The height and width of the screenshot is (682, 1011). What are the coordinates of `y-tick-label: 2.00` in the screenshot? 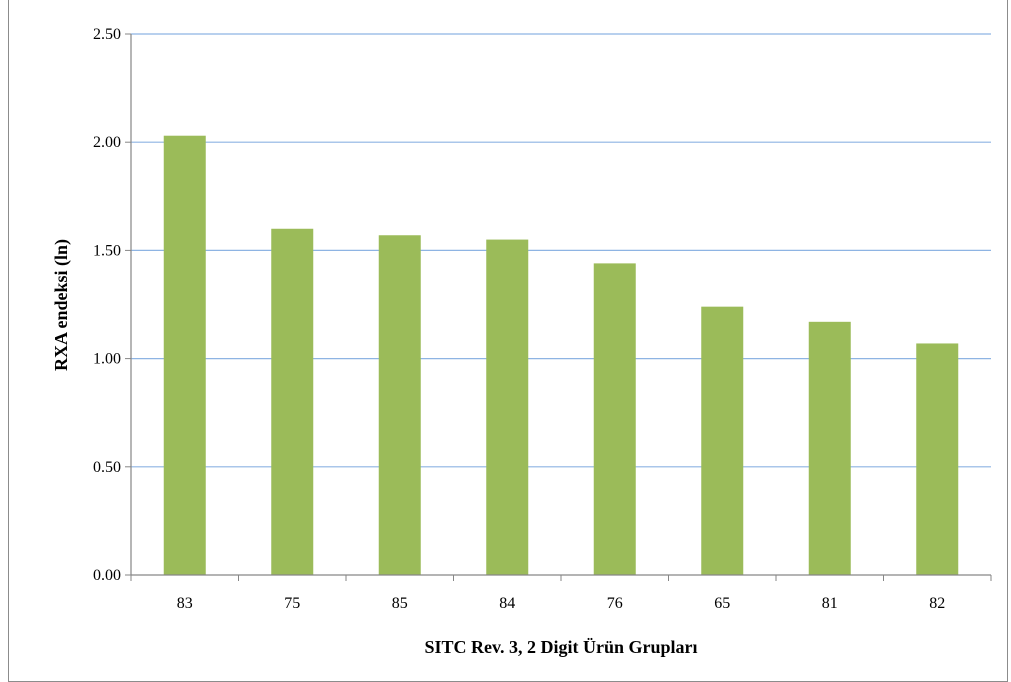 It's located at (107, 142).